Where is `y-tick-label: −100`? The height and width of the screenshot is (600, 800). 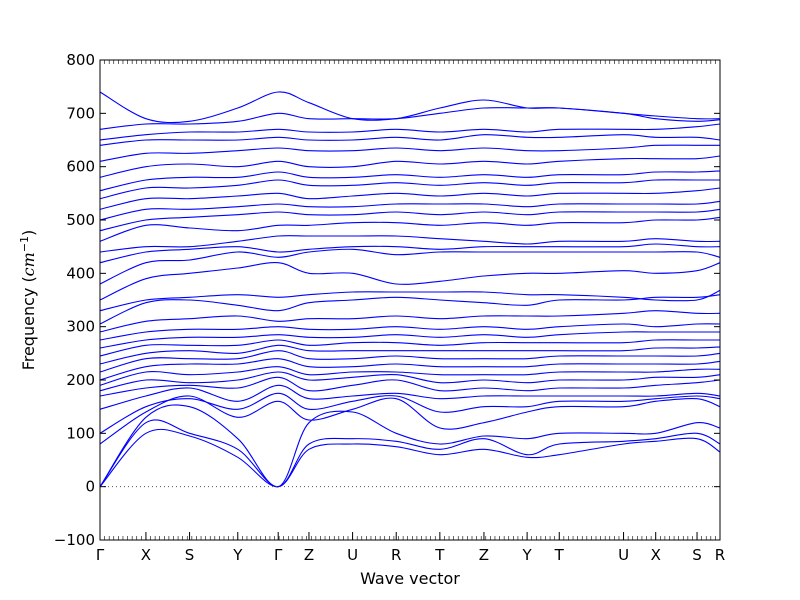 y-tick-label: −100 is located at coordinates (74, 540).